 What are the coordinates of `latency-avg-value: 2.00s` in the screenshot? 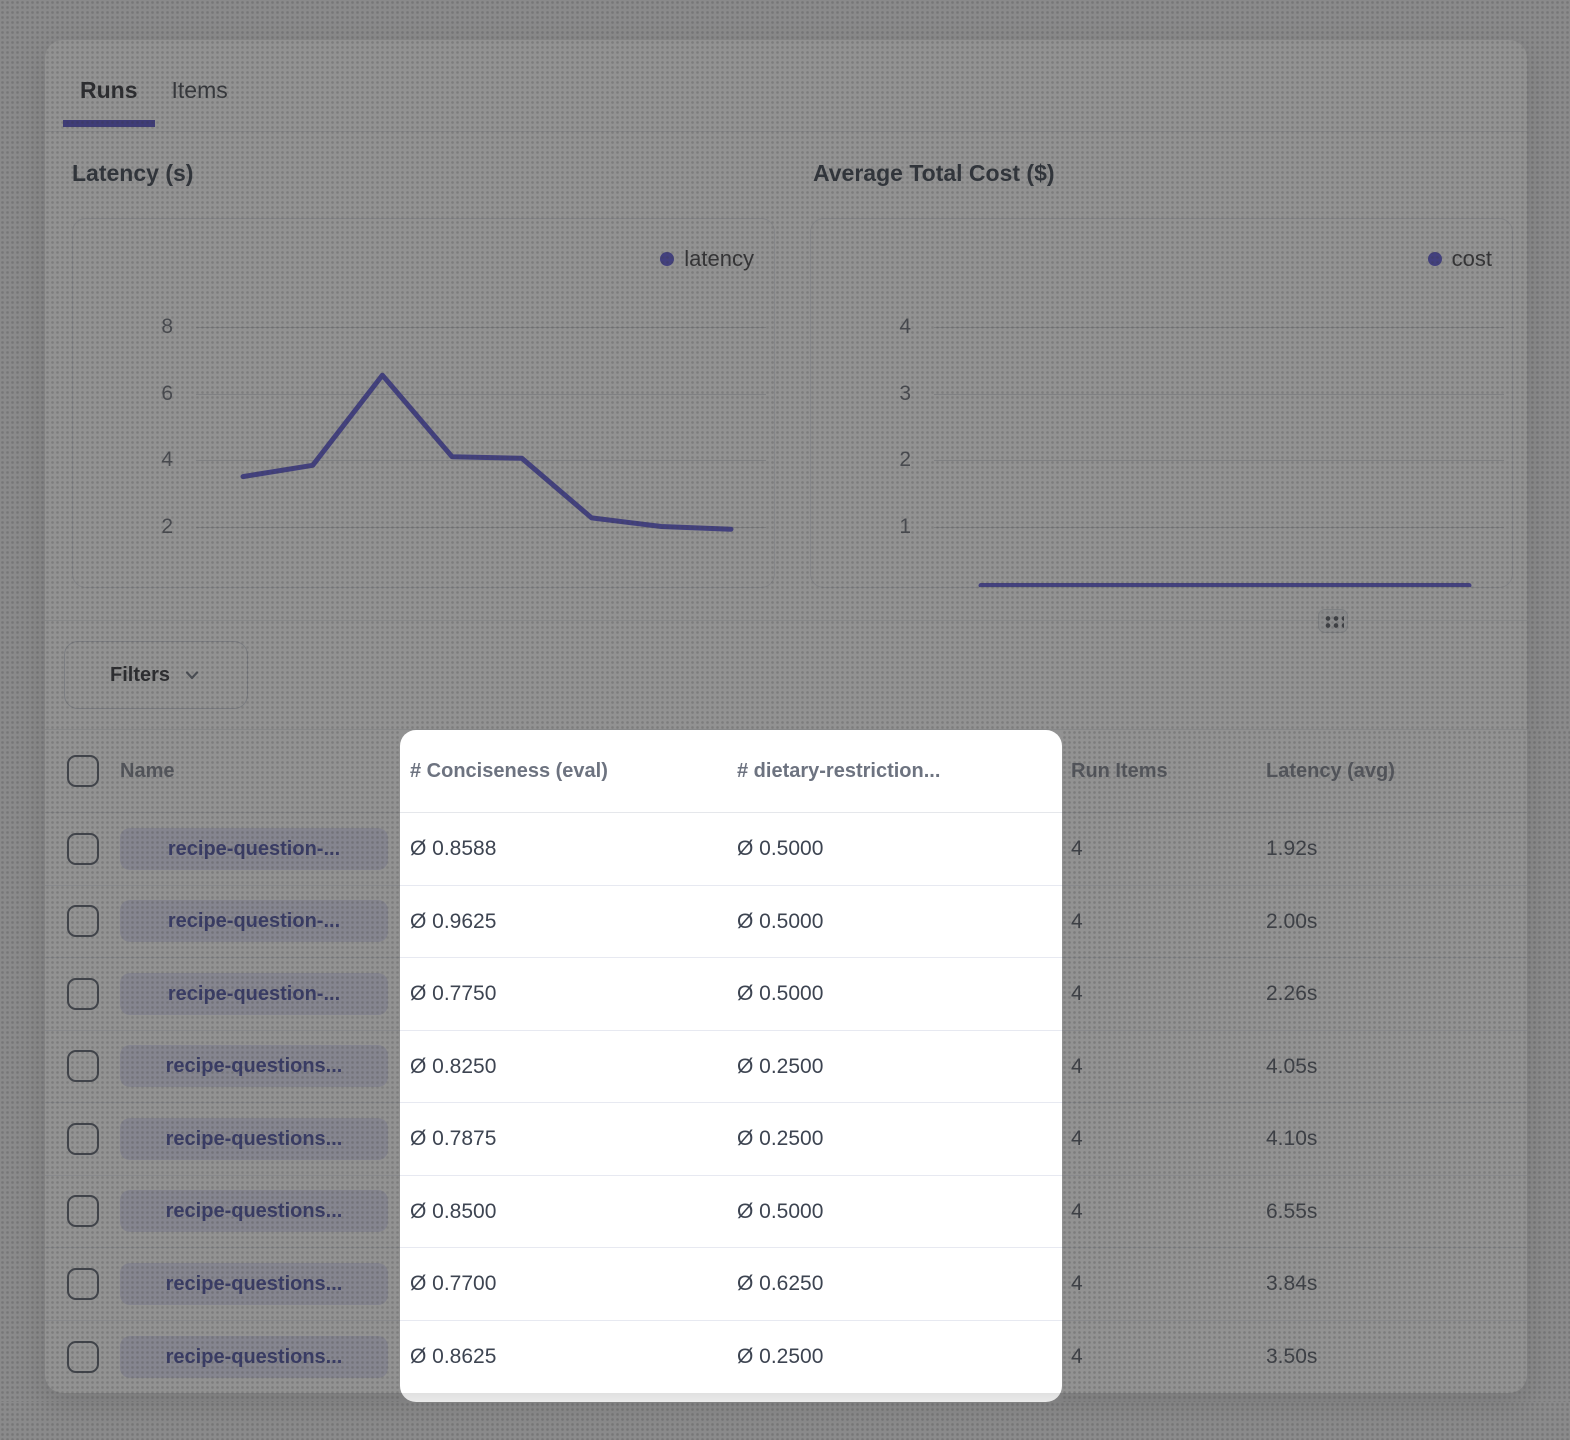 It's located at (1292, 921).